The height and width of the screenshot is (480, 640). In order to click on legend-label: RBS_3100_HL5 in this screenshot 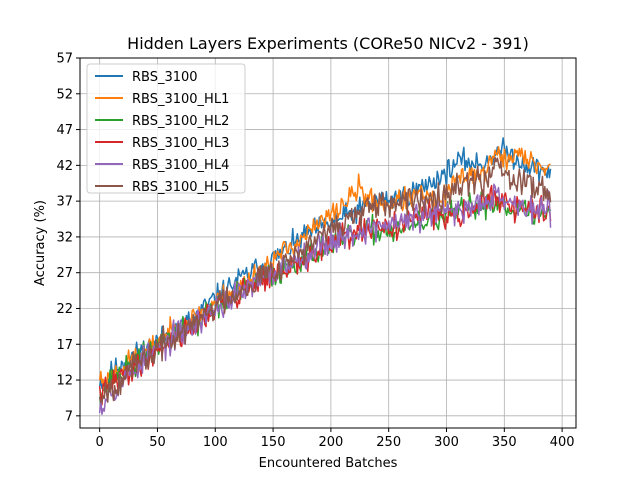, I will do `click(180, 187)`.